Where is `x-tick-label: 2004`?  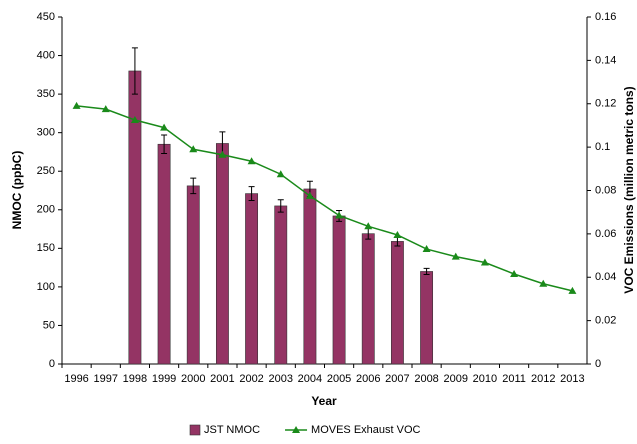 x-tick-label: 2004 is located at coordinates (310, 379).